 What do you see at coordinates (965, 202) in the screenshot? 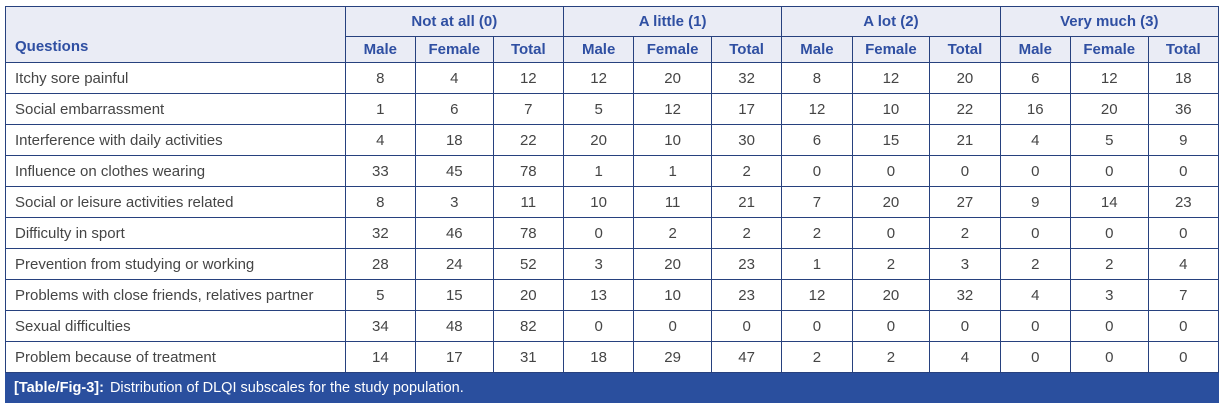
I see `value-cell: 27` at bounding box center [965, 202].